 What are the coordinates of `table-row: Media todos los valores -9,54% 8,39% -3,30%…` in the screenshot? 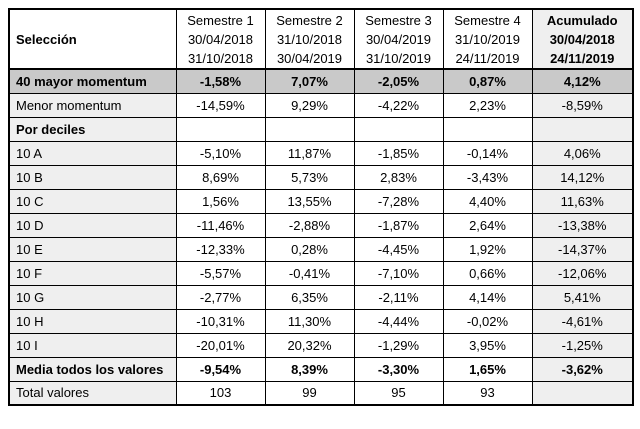 It's located at (321, 369).